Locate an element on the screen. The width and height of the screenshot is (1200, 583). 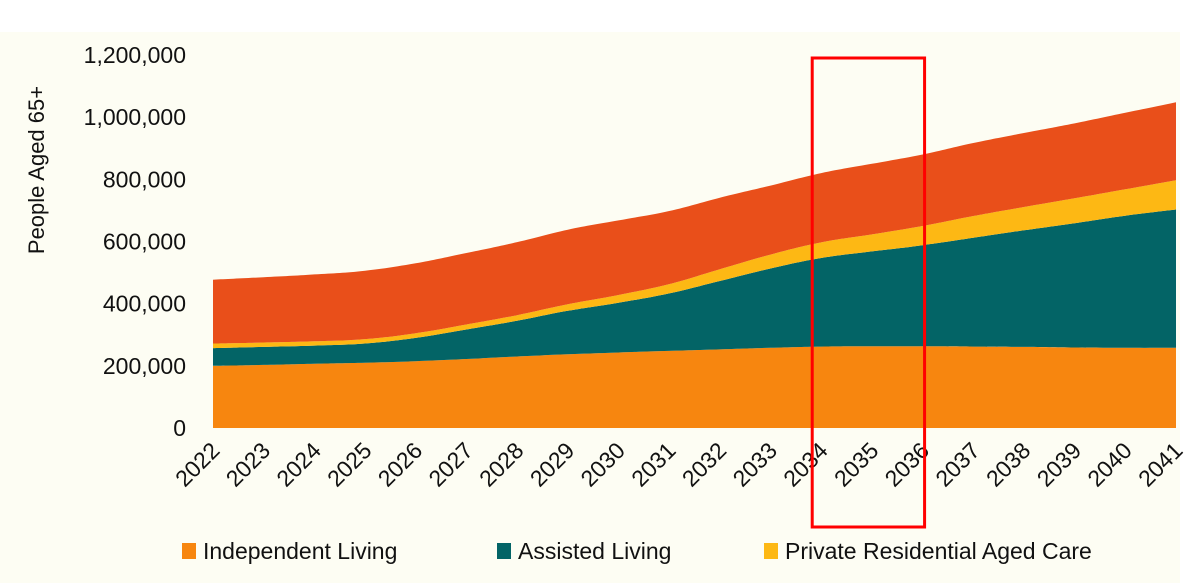
legend-item: Private Residential Aged Care is located at coordinates (928, 551).